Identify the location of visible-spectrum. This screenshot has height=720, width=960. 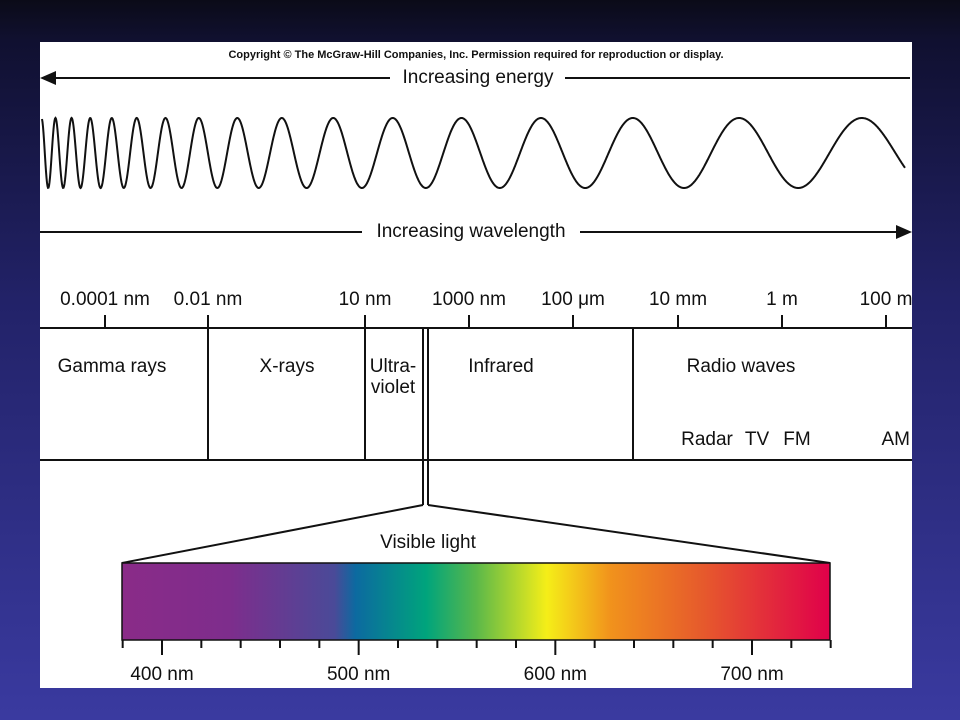
(476, 601).